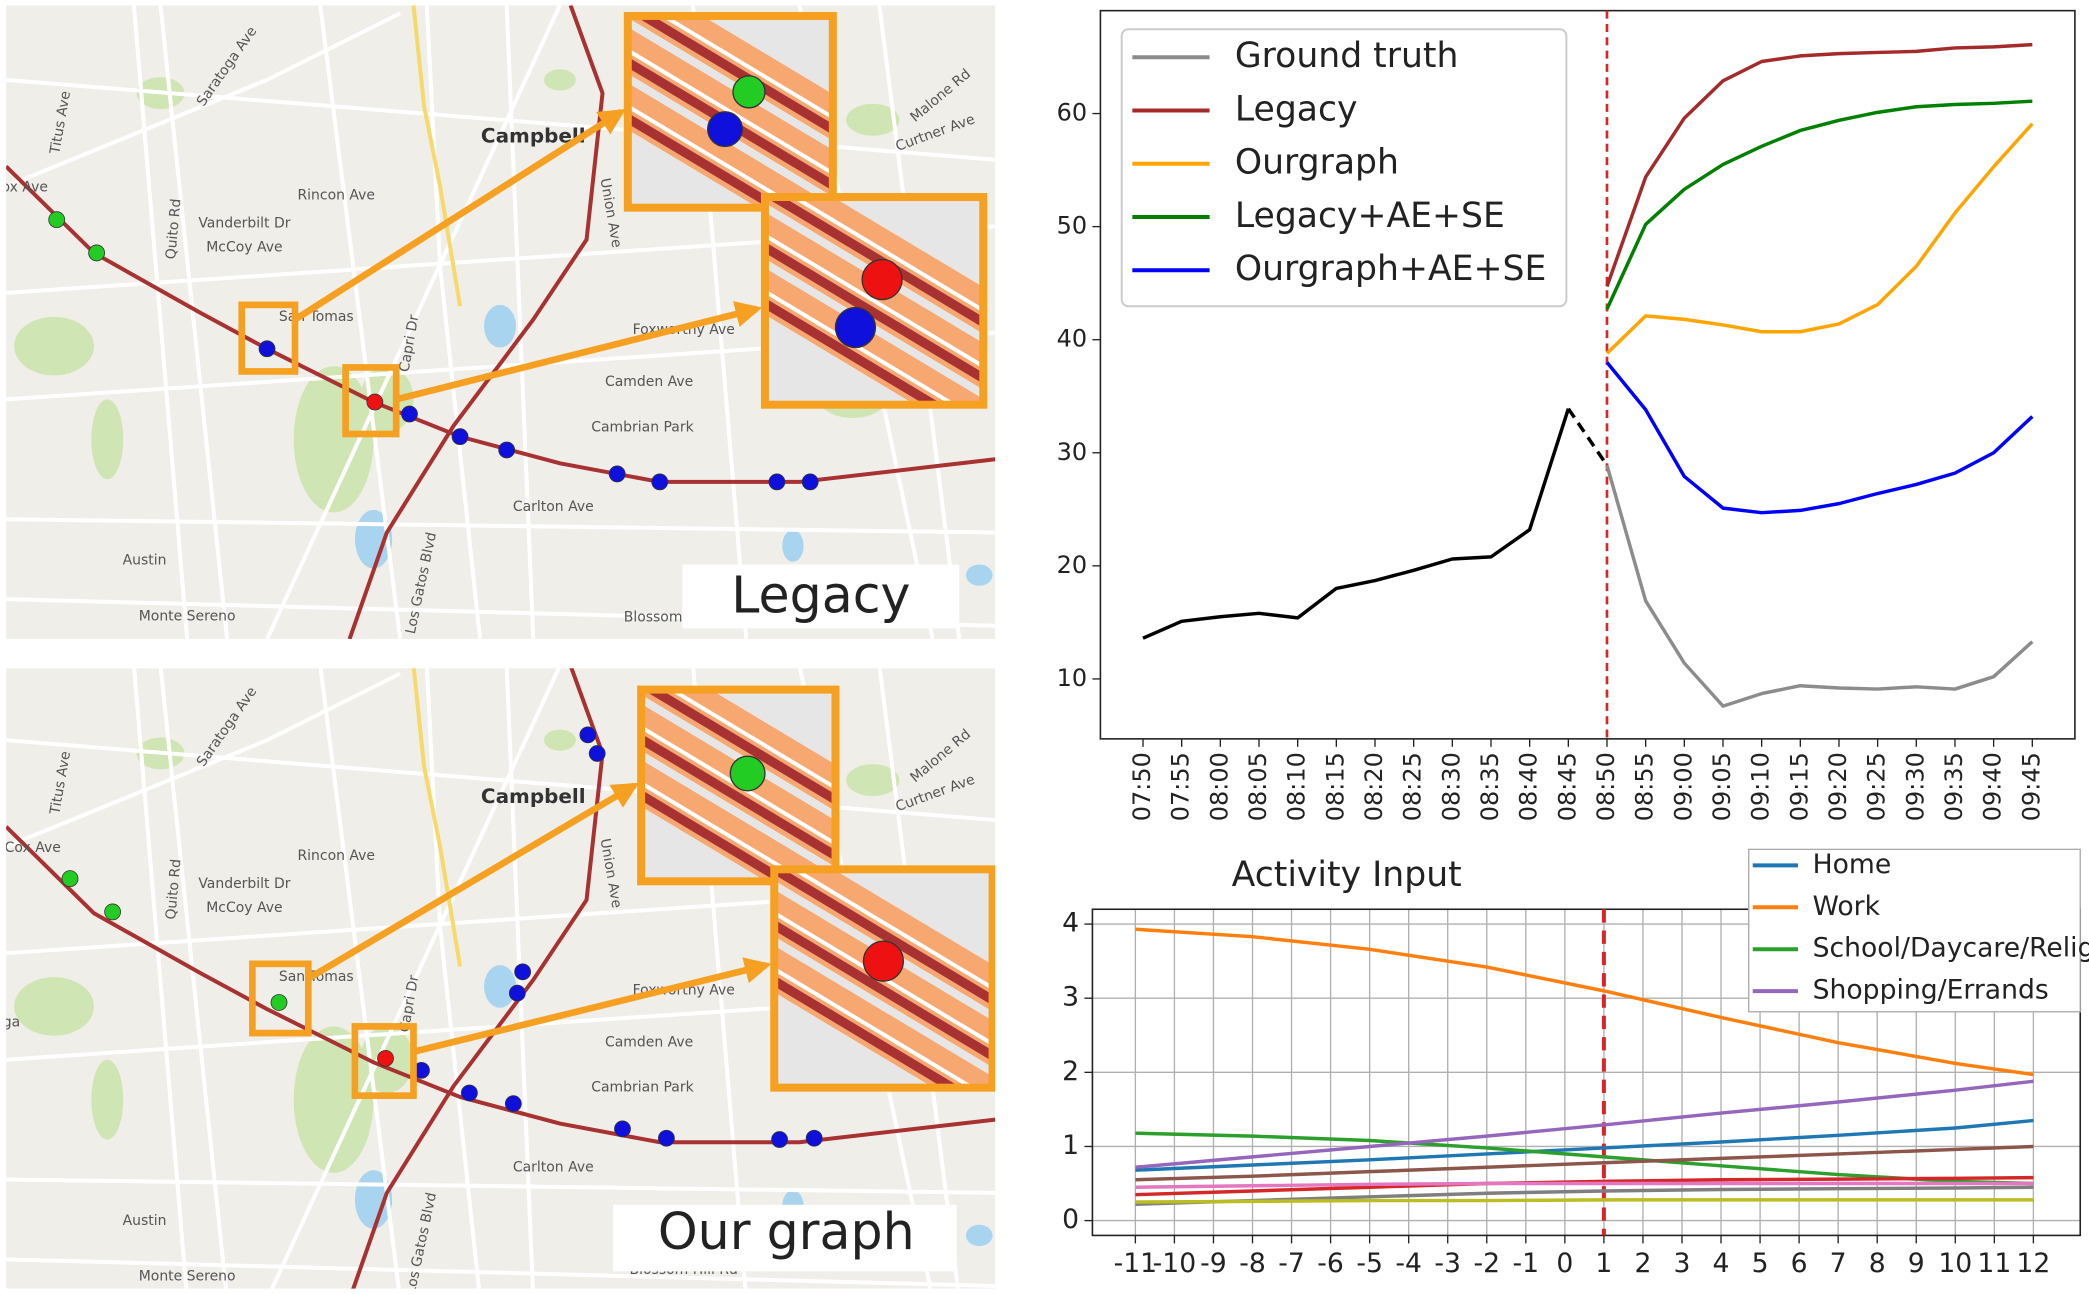  I want to click on x-tick-label: 1, so click(1603, 1263).